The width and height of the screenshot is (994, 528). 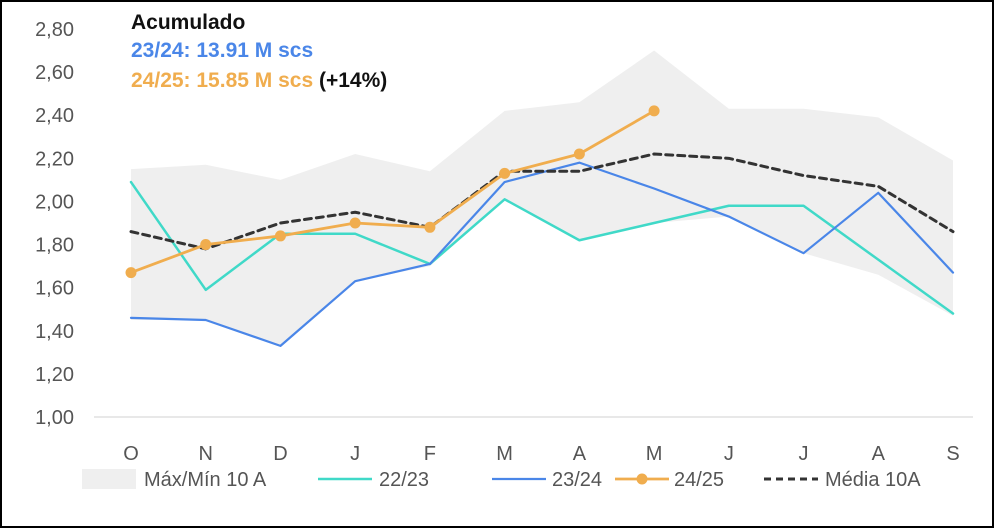 What do you see at coordinates (54, 418) in the screenshot?
I see `y-tick-label: 1,00` at bounding box center [54, 418].